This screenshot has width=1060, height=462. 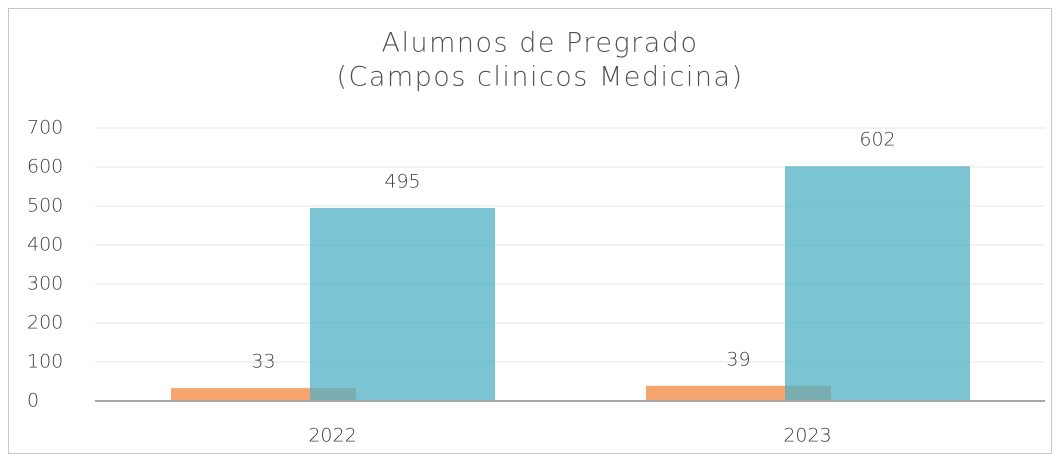 I want to click on y-tick-label: 600, so click(x=45, y=167).